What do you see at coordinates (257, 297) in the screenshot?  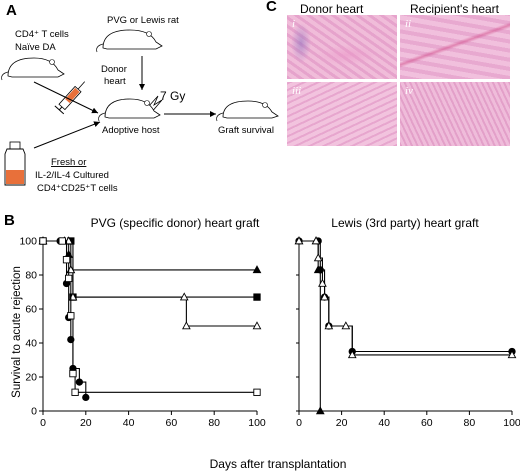 I see `data-point-filled-square` at bounding box center [257, 297].